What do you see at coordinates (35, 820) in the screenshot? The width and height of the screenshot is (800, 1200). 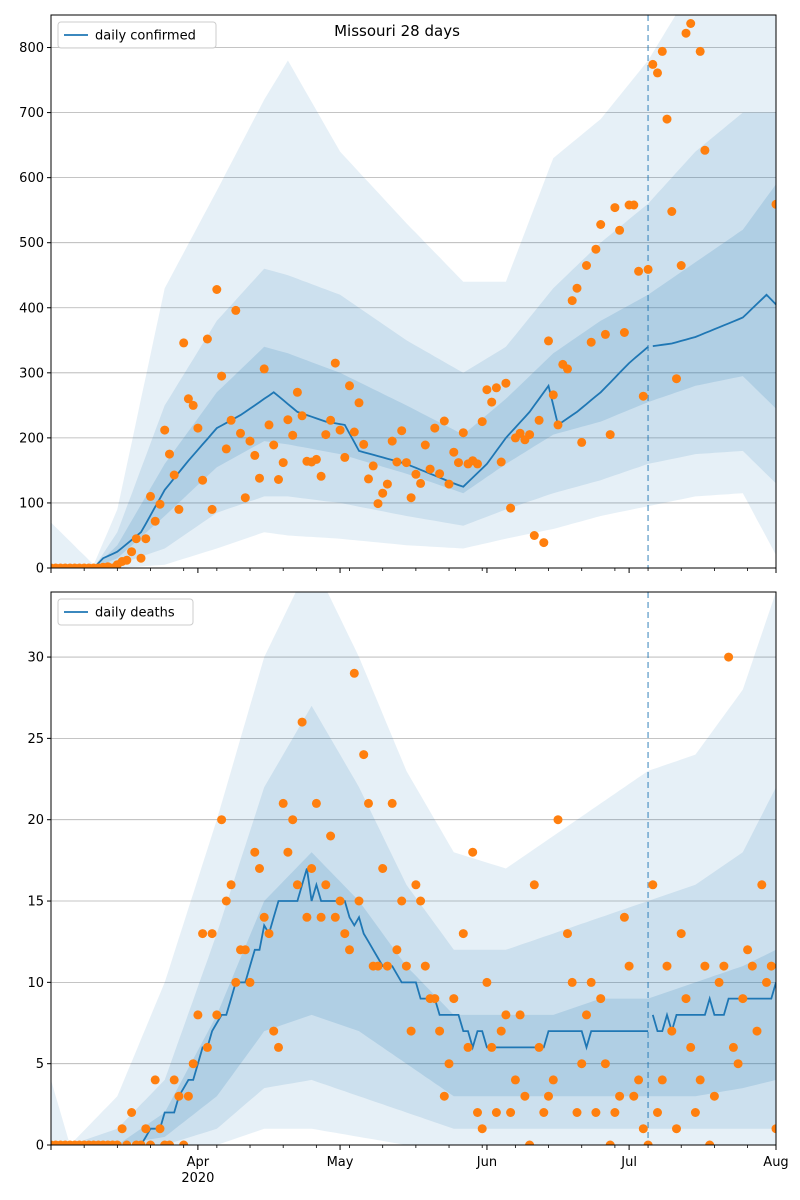 I see `y-tick-label: 20` at bounding box center [35, 820].